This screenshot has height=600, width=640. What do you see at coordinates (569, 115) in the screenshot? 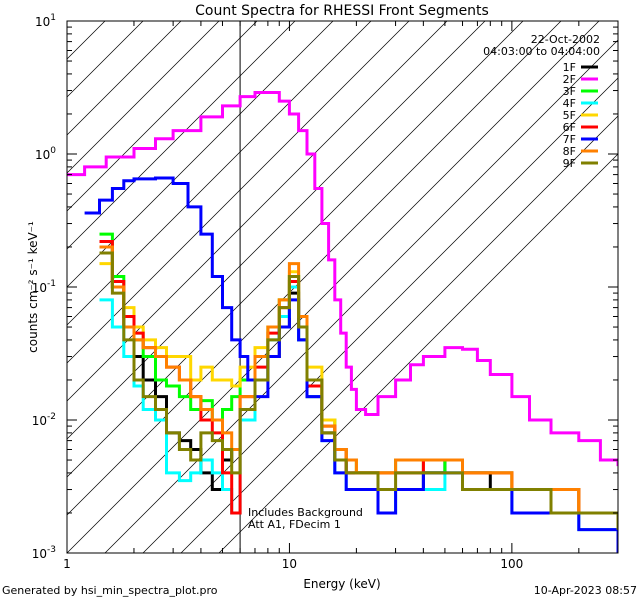
I see `legend-label-5F: 5F` at bounding box center [569, 115].